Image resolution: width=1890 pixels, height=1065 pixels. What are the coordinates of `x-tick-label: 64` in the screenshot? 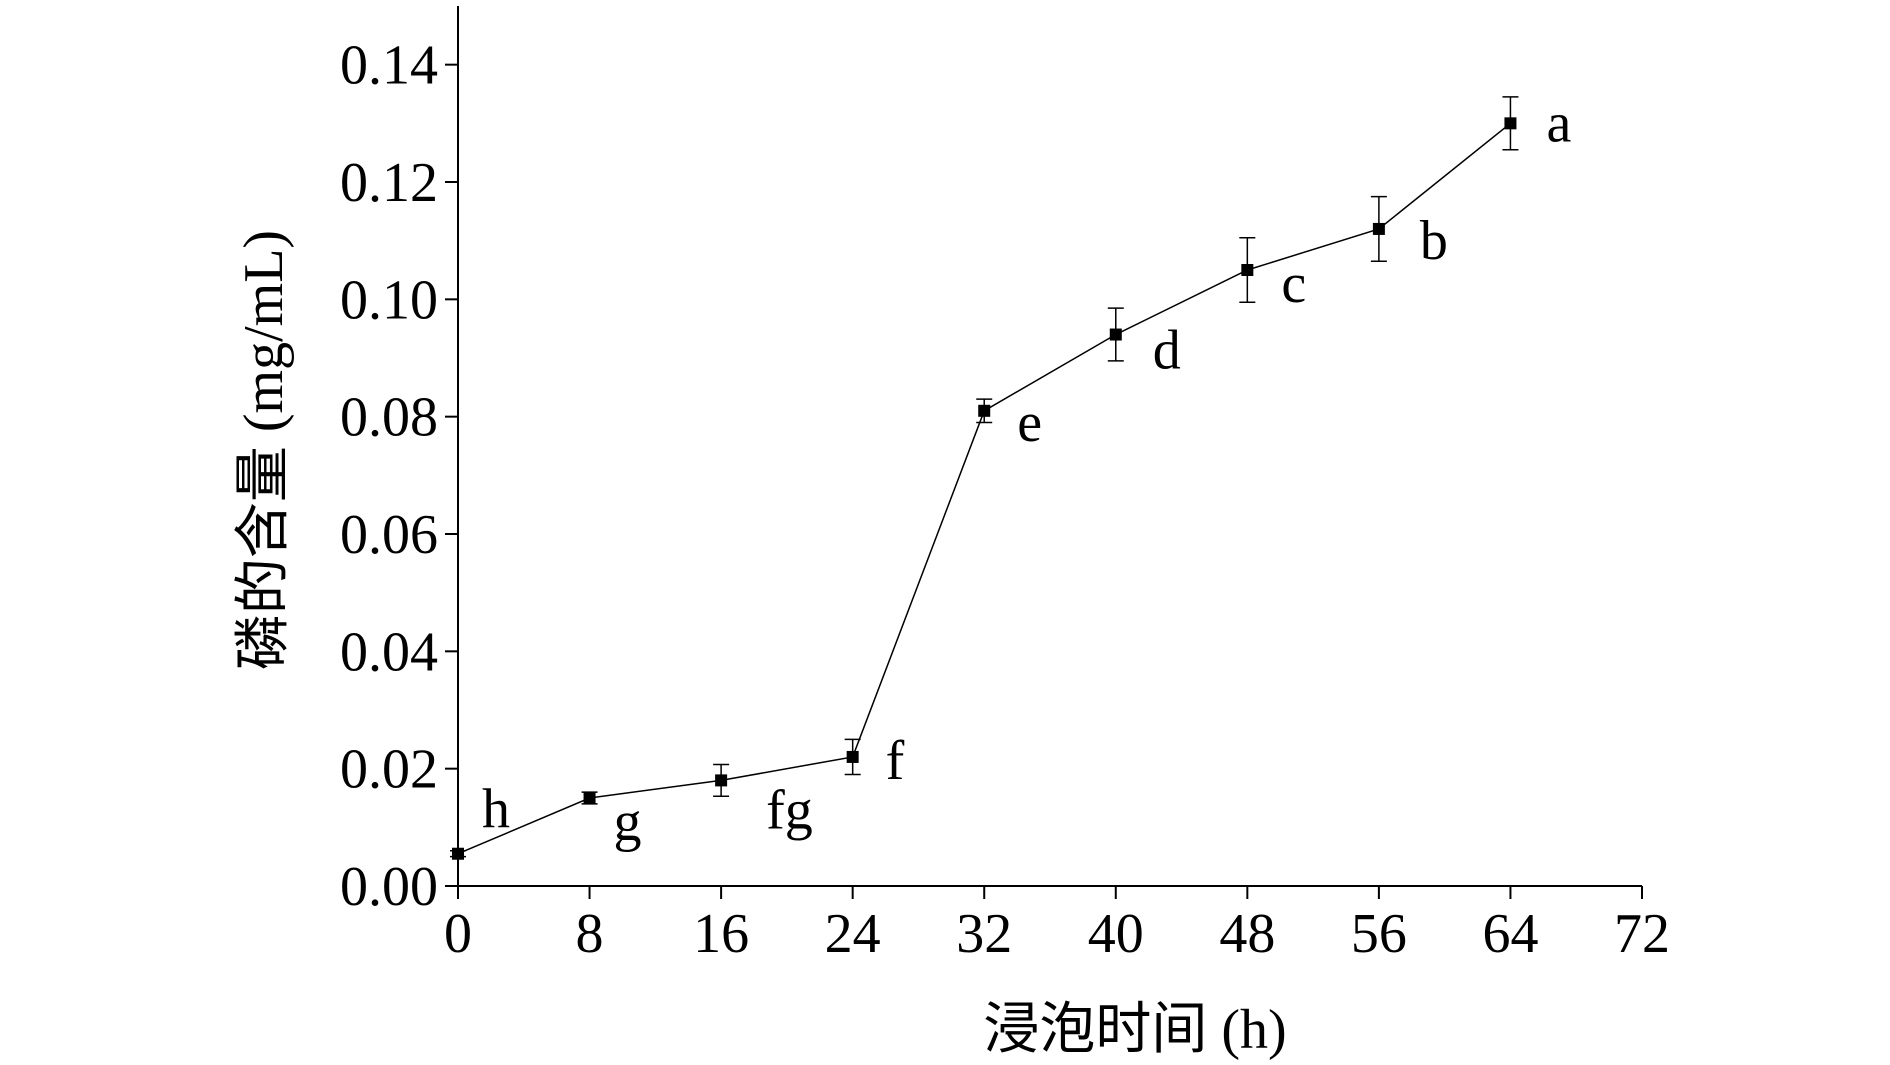 It's located at (1510, 934).